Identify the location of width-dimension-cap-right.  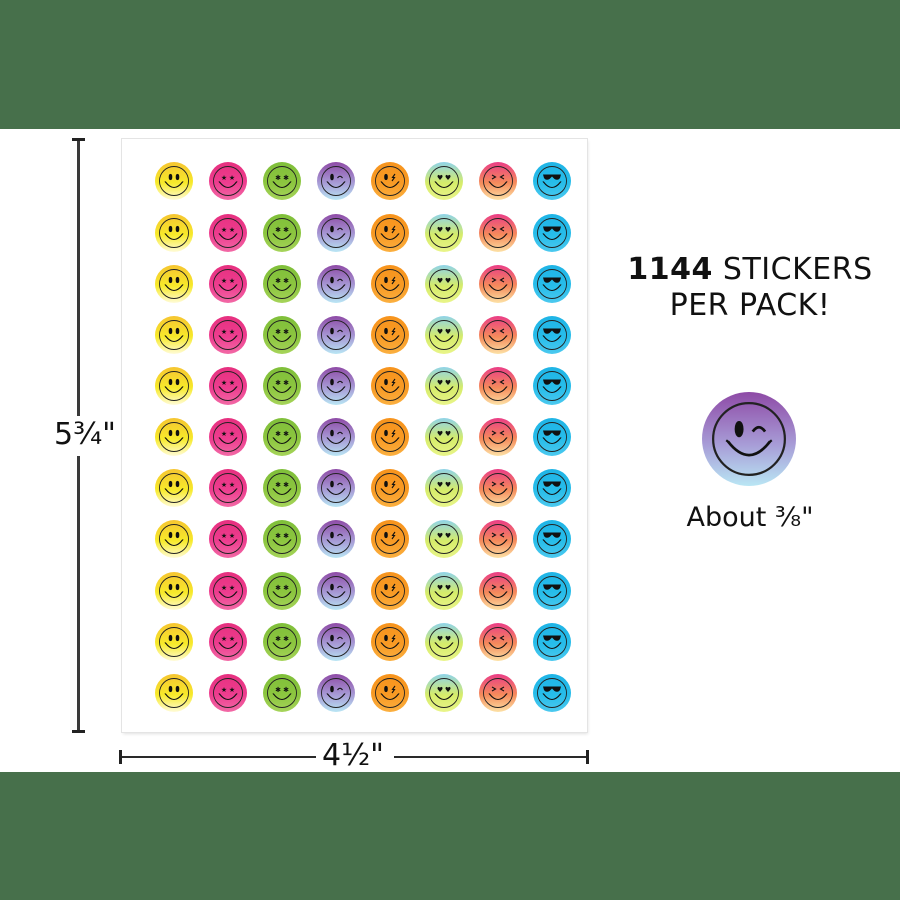
(587, 757).